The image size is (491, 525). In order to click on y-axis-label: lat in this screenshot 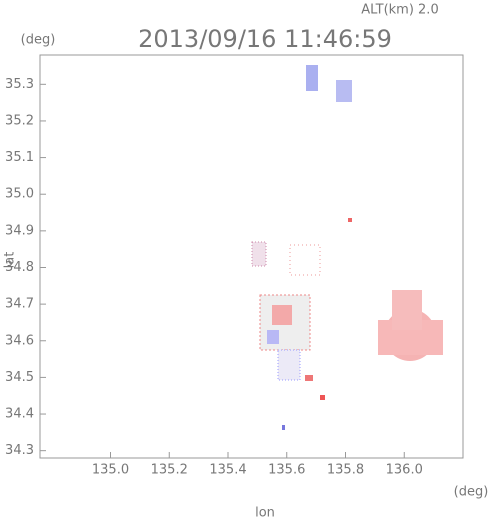, I will do `click(10, 260)`.